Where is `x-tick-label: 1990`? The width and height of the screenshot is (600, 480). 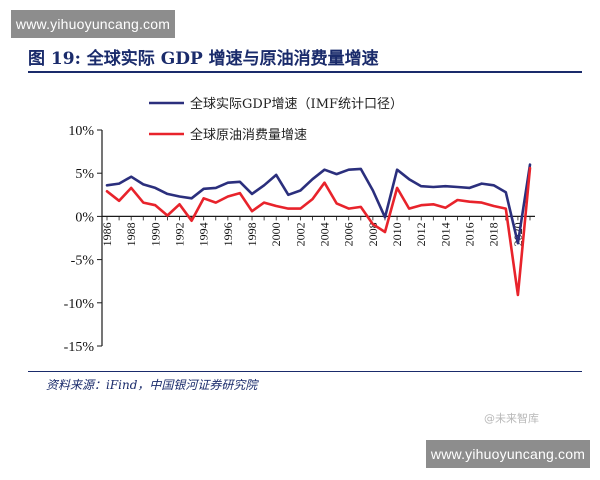
x-tick-label: 1990 is located at coordinates (155, 234).